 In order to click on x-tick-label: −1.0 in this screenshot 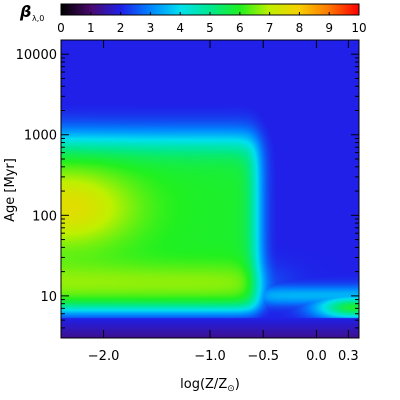, I will do `click(210, 356)`.